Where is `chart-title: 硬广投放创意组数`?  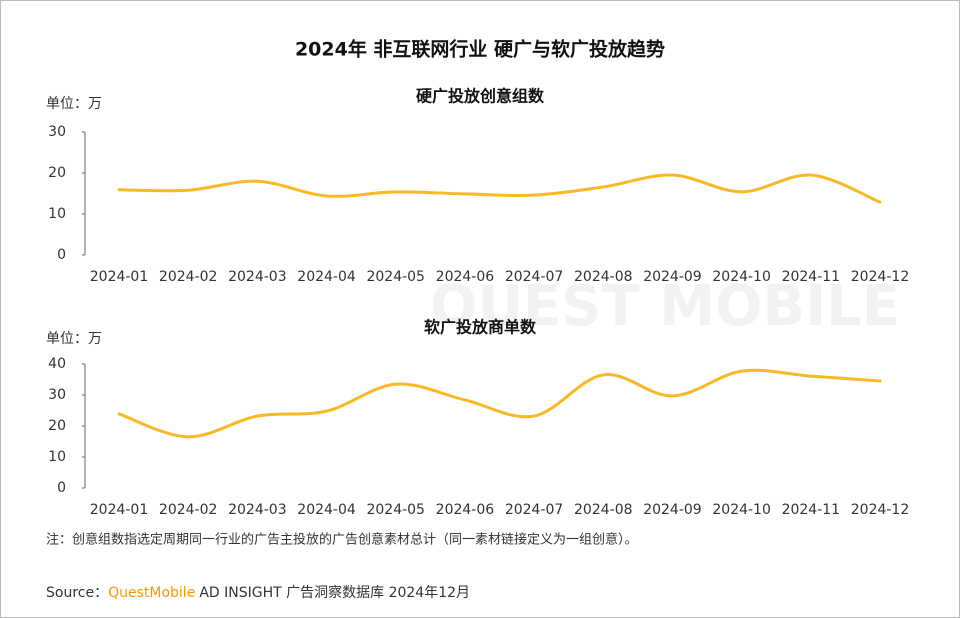
chart-title: 硬广投放创意组数 is located at coordinates (480, 96).